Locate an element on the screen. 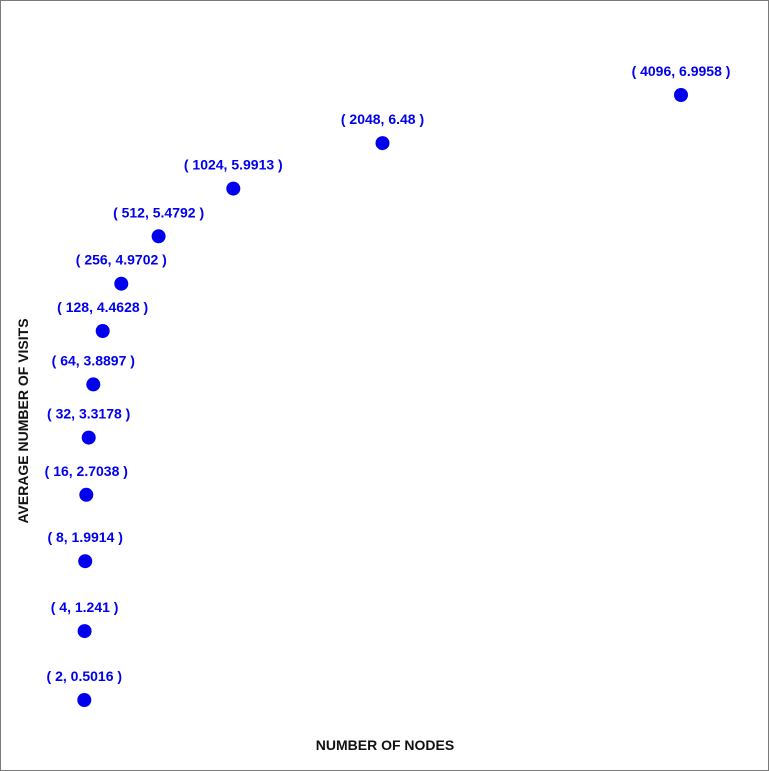 This screenshot has width=769, height=771. data-label-4096: ( 4096, 6.9958 ) is located at coordinates (681, 71).